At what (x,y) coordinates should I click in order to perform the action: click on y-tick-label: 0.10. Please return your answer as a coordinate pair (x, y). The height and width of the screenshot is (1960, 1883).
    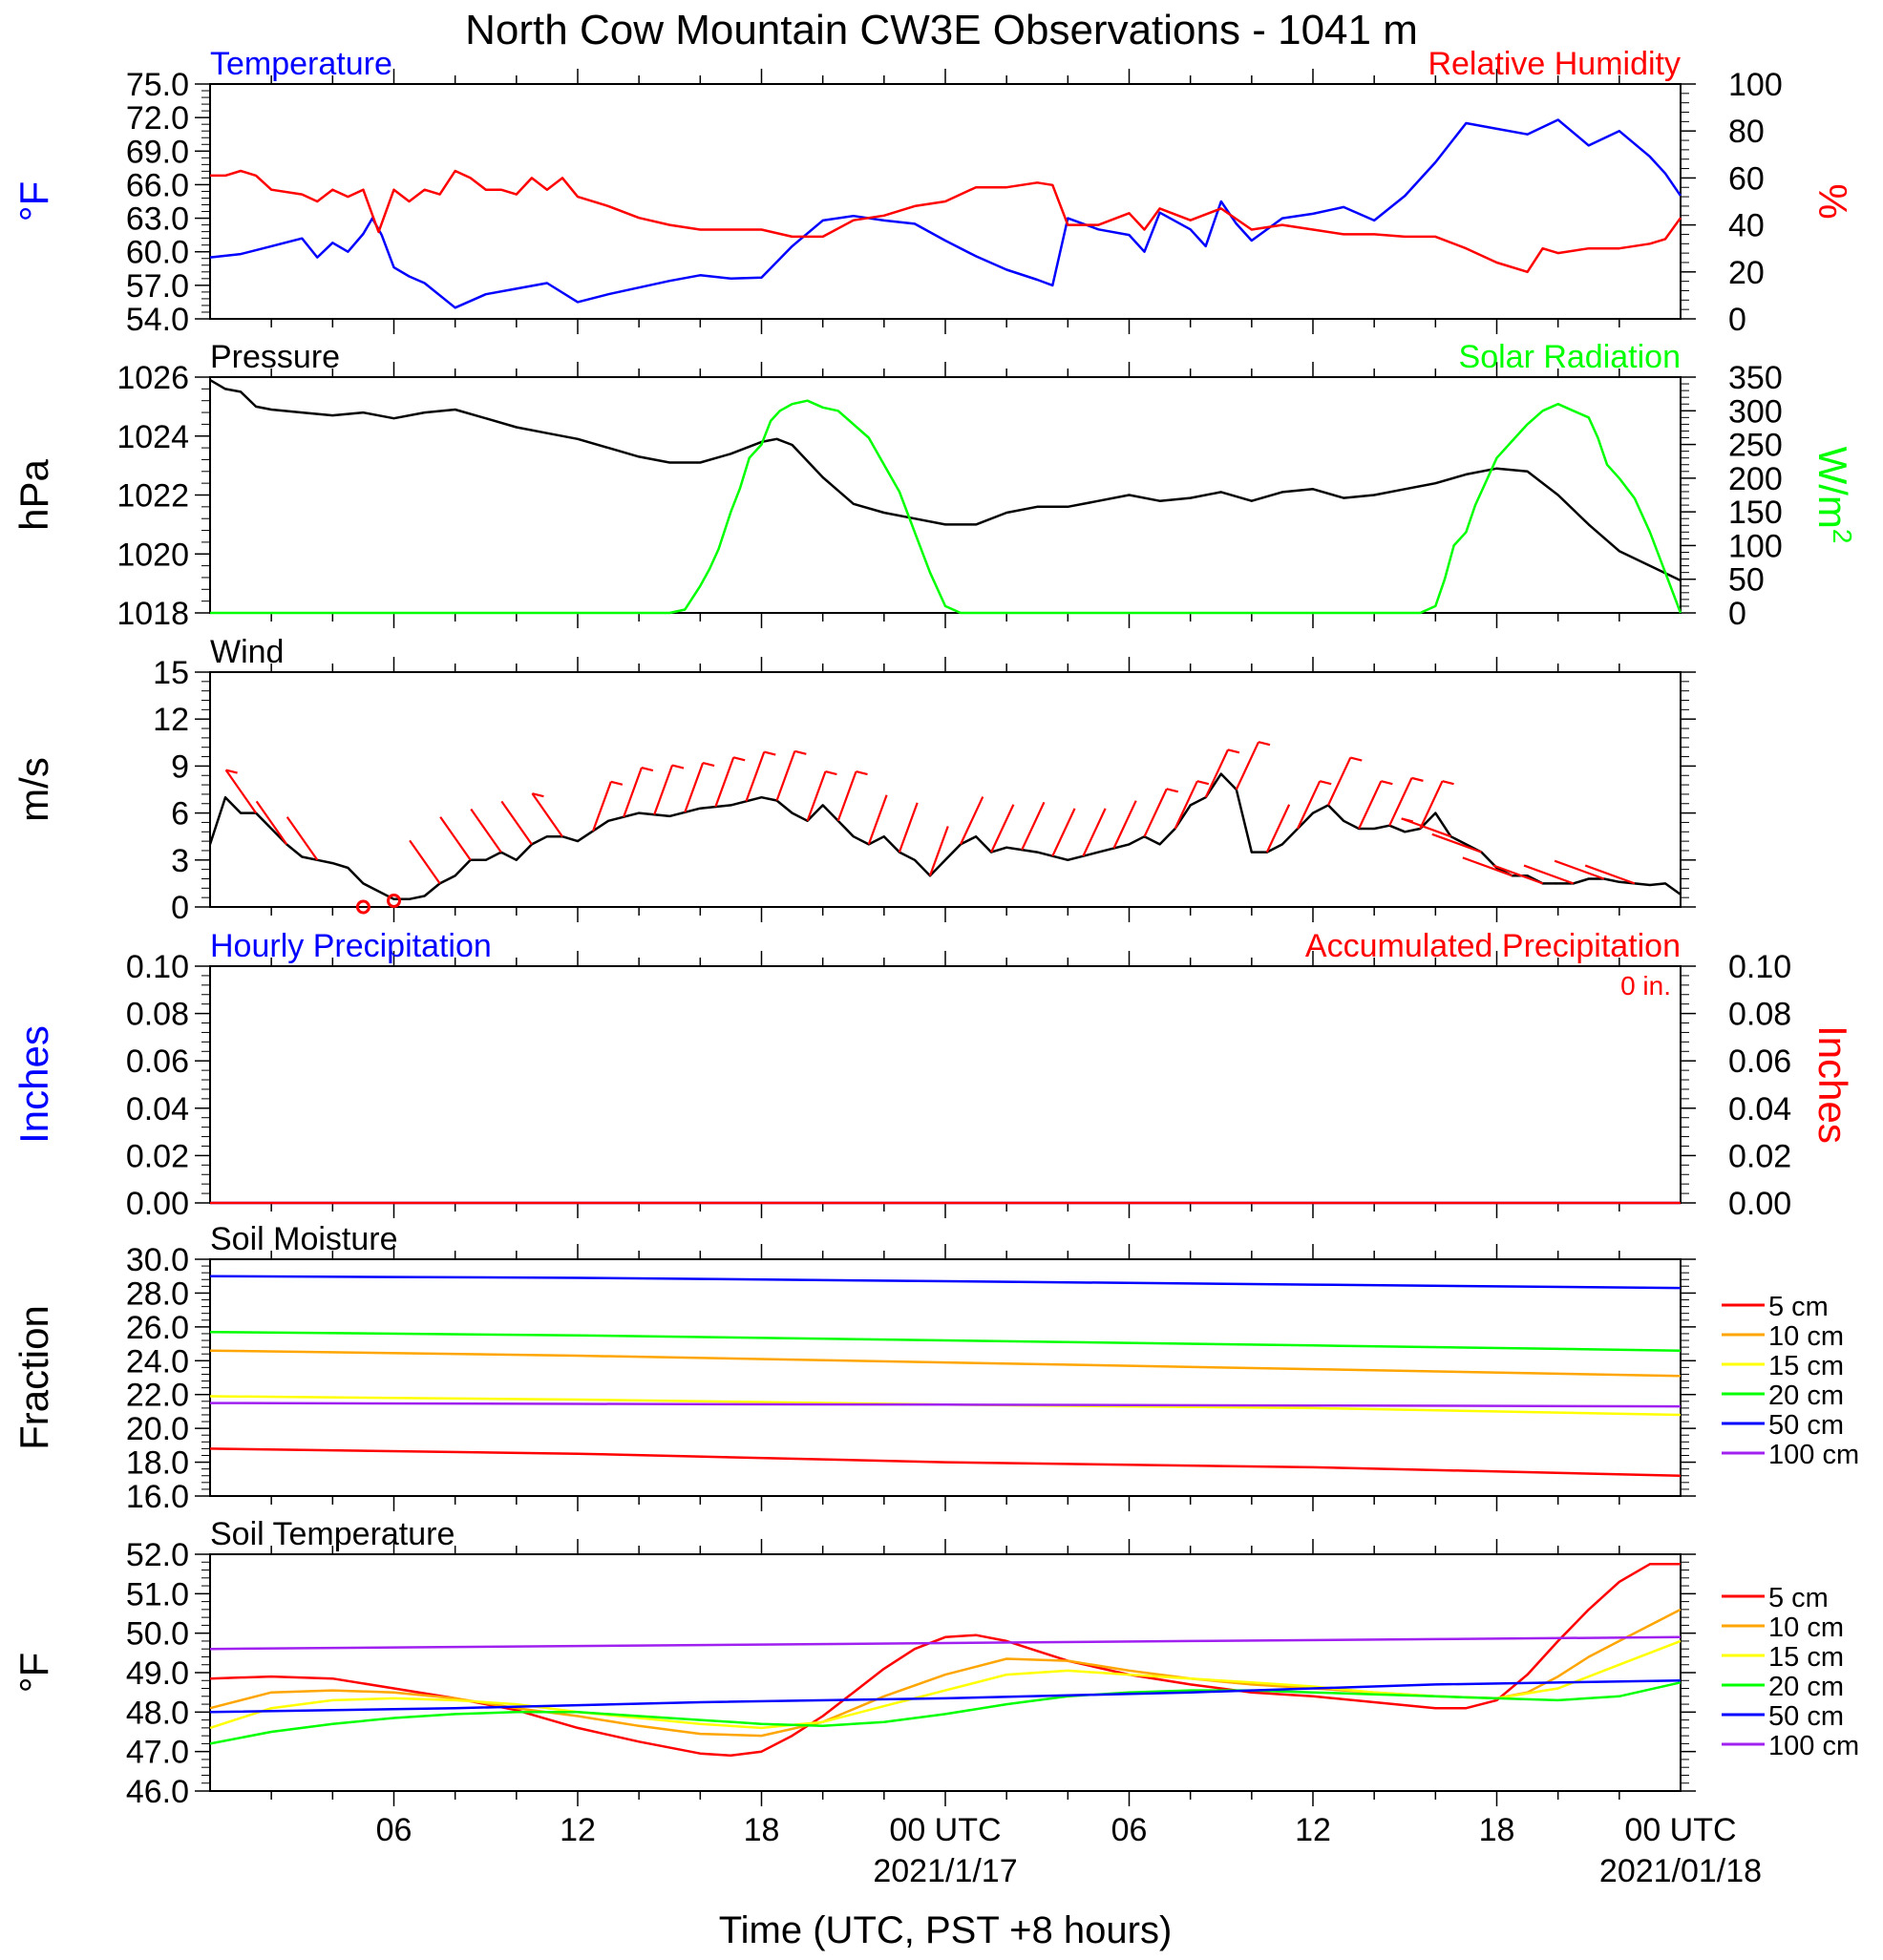
    Looking at the image, I should click on (157, 967).